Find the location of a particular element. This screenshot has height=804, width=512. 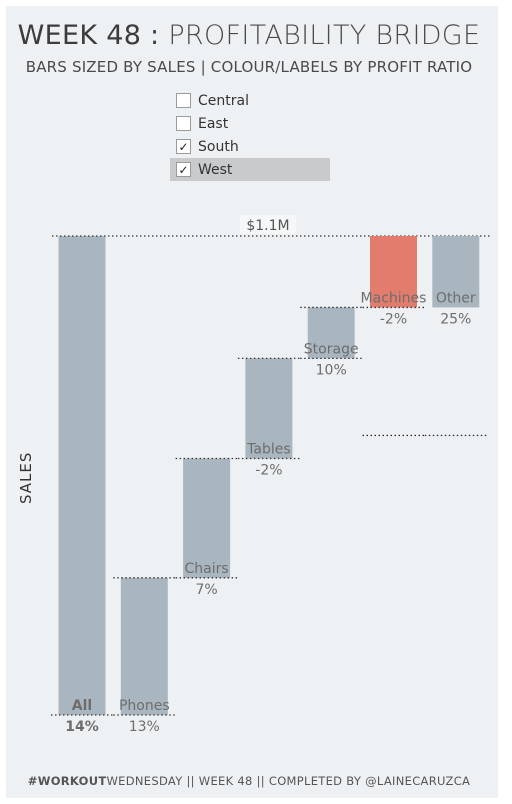

title-text: PROFITABILITY BRIDGE is located at coordinates (324, 35).